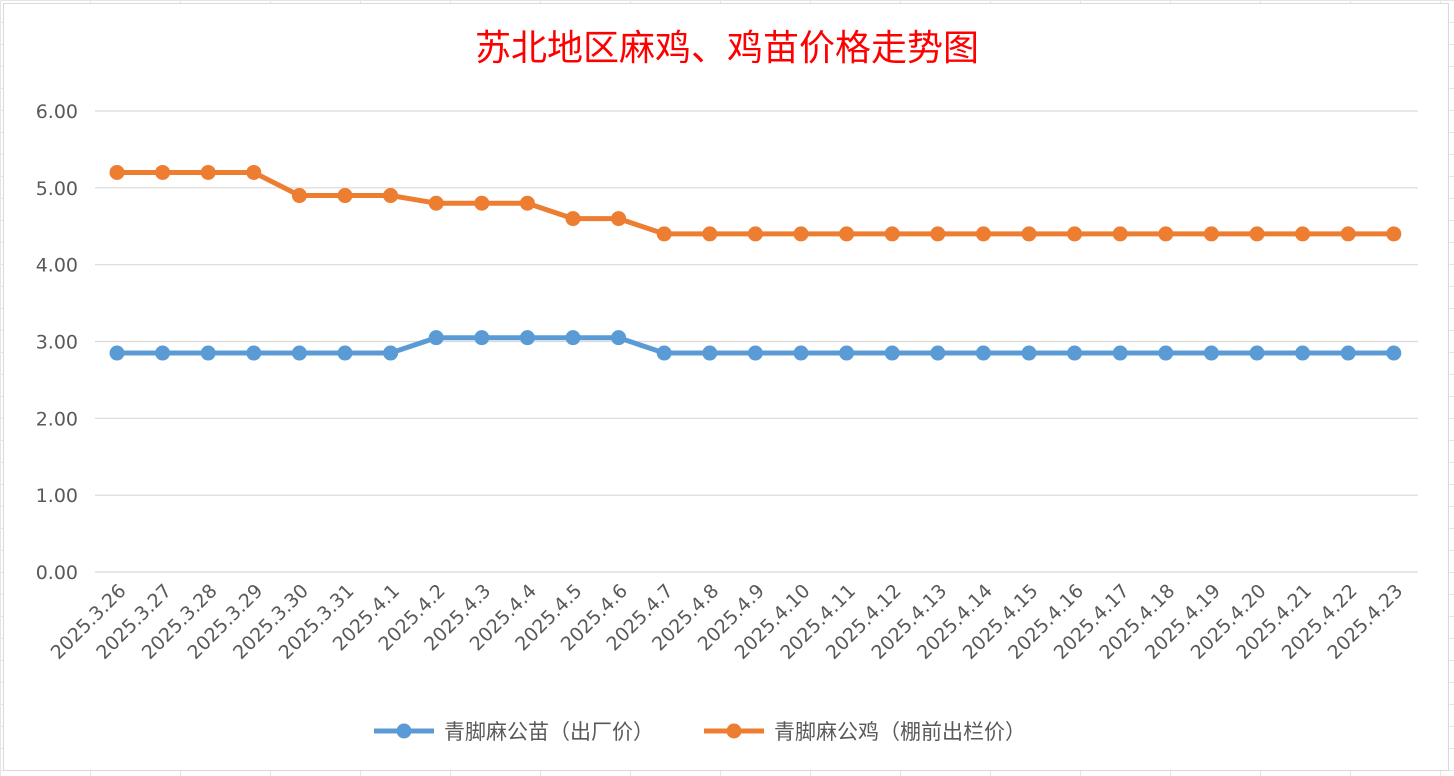  What do you see at coordinates (700, 732) in the screenshot?
I see `legend: 青脚麻公苗（出厂价） 青脚麻公鸡（棚前出栏价）` at bounding box center [700, 732].